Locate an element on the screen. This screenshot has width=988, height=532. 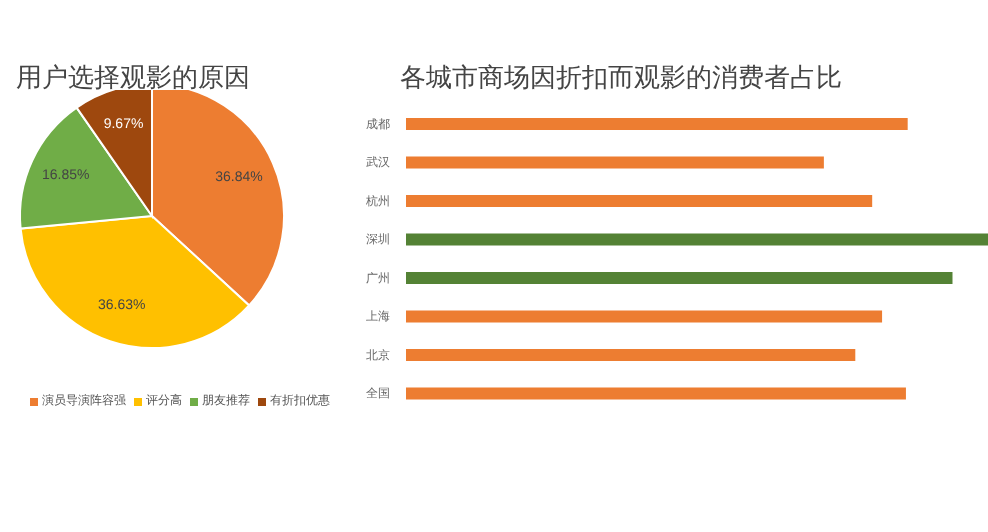
chart-title: 各城市商场因折扣而观影的消费者占比 is located at coordinates (621, 78).